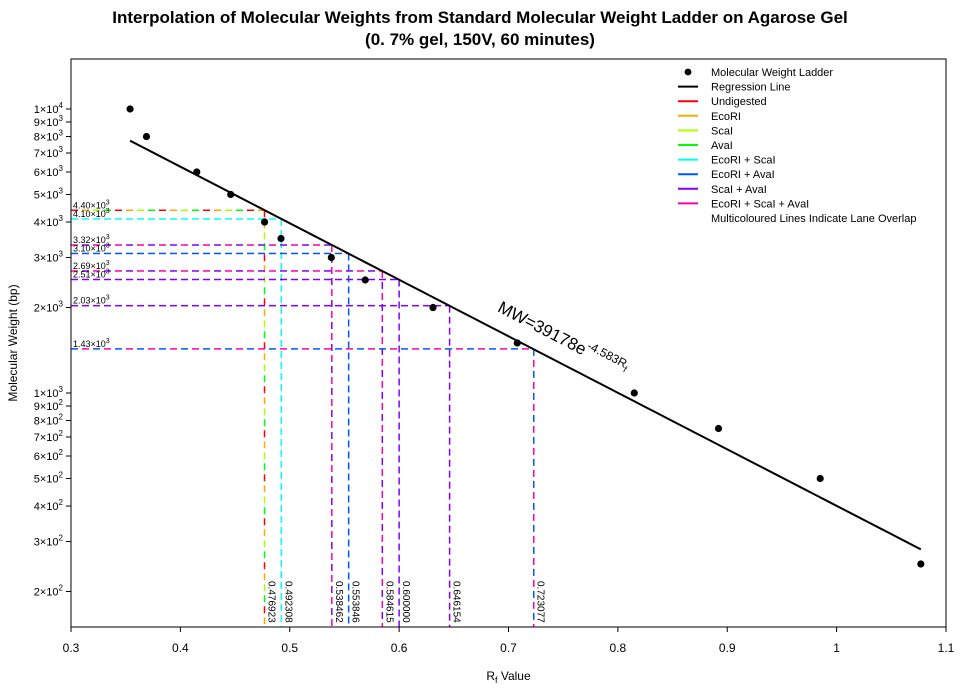  What do you see at coordinates (91, 300) in the screenshot?
I see `interpolated-mw-label: 2.03×103` at bounding box center [91, 300].